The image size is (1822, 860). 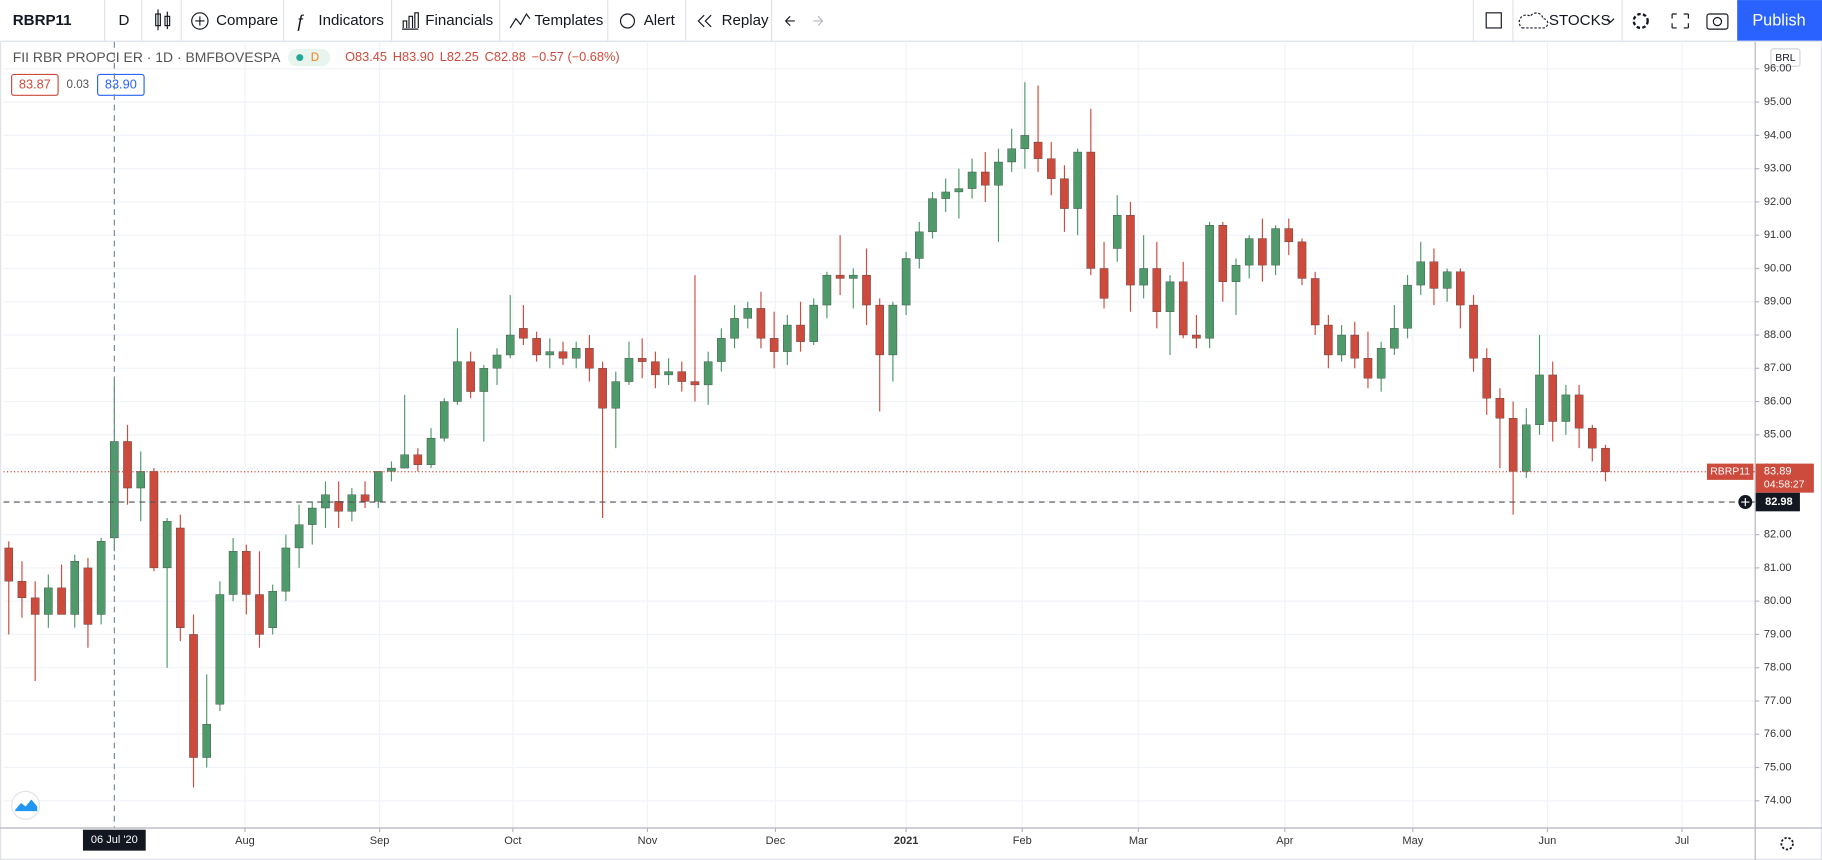 I want to click on replay-icon, so click(x=704, y=21).